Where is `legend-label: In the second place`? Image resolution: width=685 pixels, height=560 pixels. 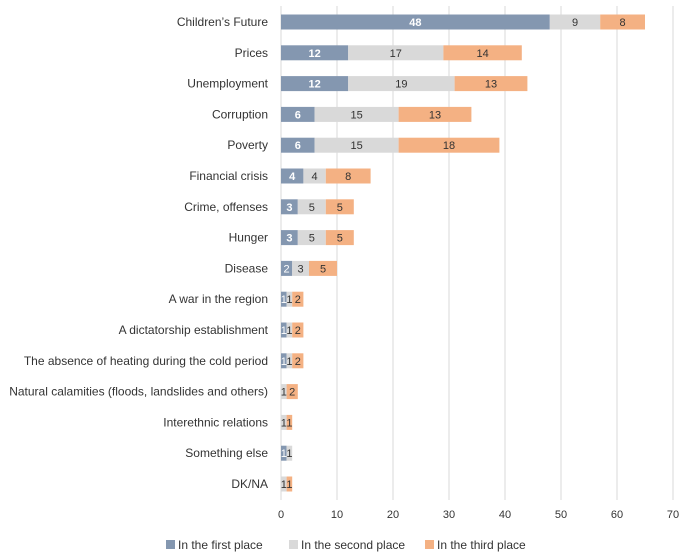 legend-label: In the second place is located at coordinates (353, 545).